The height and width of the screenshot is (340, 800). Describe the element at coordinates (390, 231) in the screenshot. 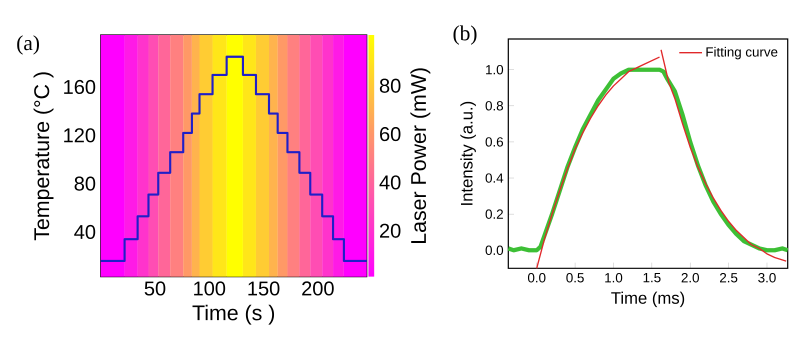

I see `color-bar-label: 20` at that location.